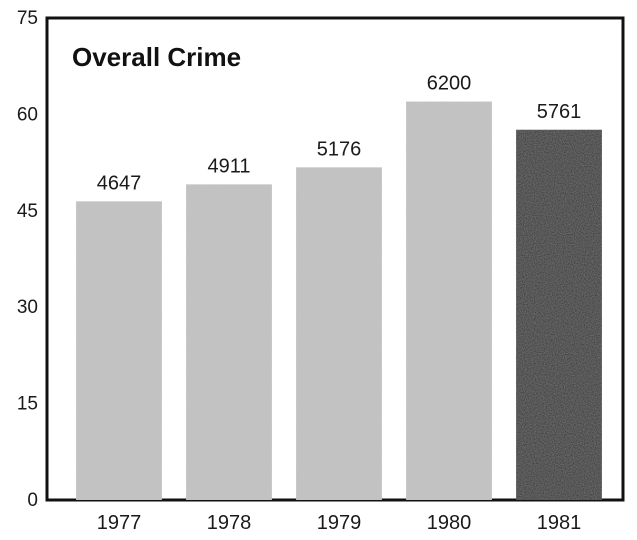  Describe the element at coordinates (27, 259) in the screenshot. I see `y-axis: 0 15 30 45 60 75` at that location.